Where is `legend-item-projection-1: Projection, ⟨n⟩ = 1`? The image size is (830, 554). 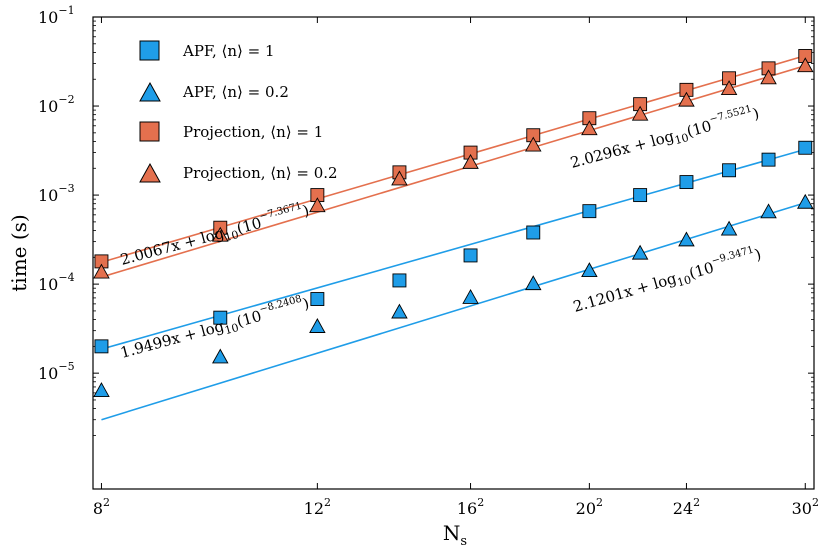 legend-item-projection-1: Projection, ⟨n⟩ = 1 is located at coordinates (231, 131).